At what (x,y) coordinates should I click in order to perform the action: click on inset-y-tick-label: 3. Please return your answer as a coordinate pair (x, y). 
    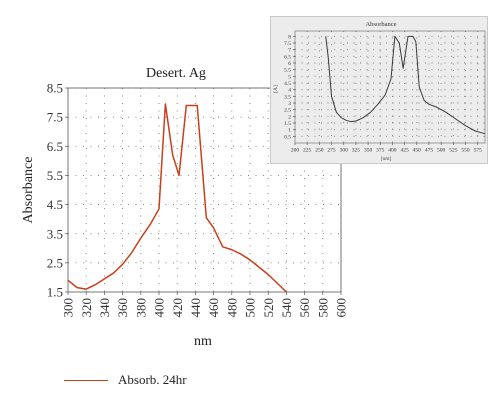
    Looking at the image, I should click on (289, 104).